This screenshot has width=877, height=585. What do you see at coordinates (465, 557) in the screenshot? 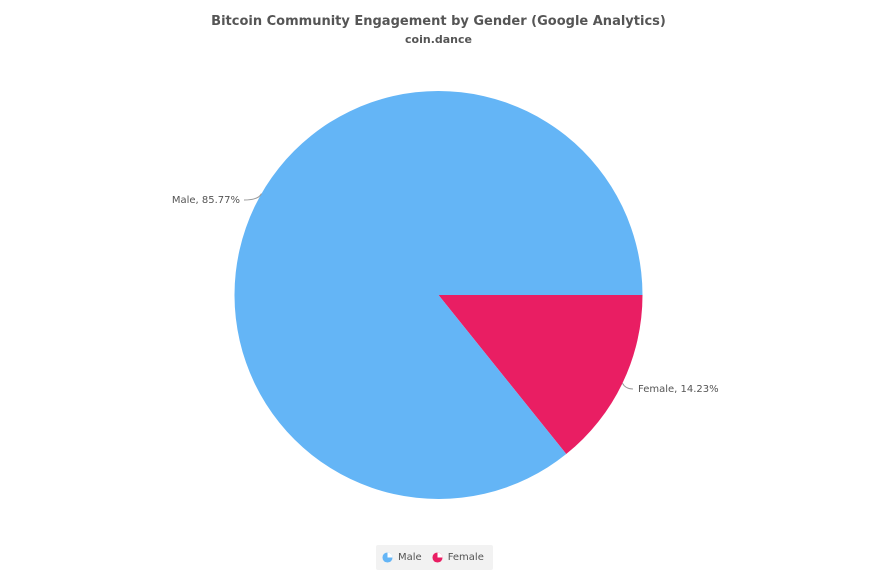
I see `legend-label-female: Female` at bounding box center [465, 557].